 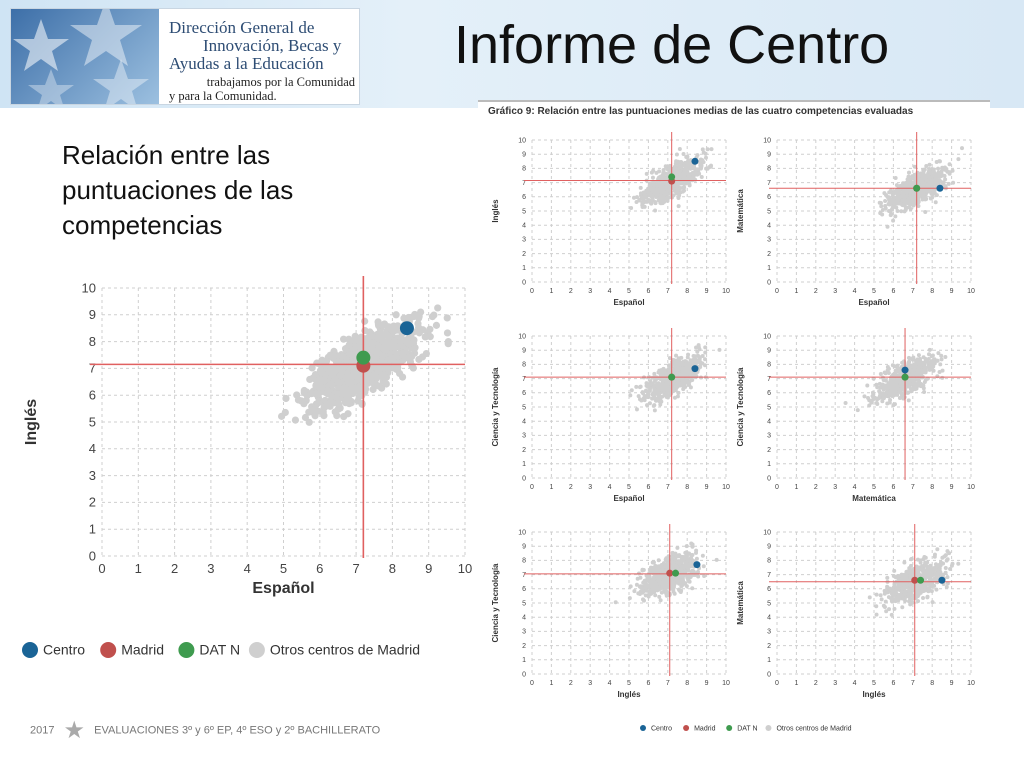 I want to click on x-tick-label: 5, so click(x=629, y=683).